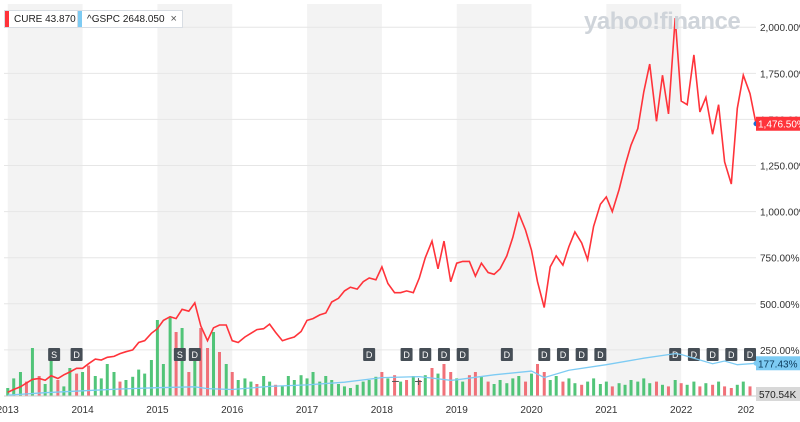  Describe the element at coordinates (395, 381) in the screenshot. I see `zoom-out-icon: −` at that location.